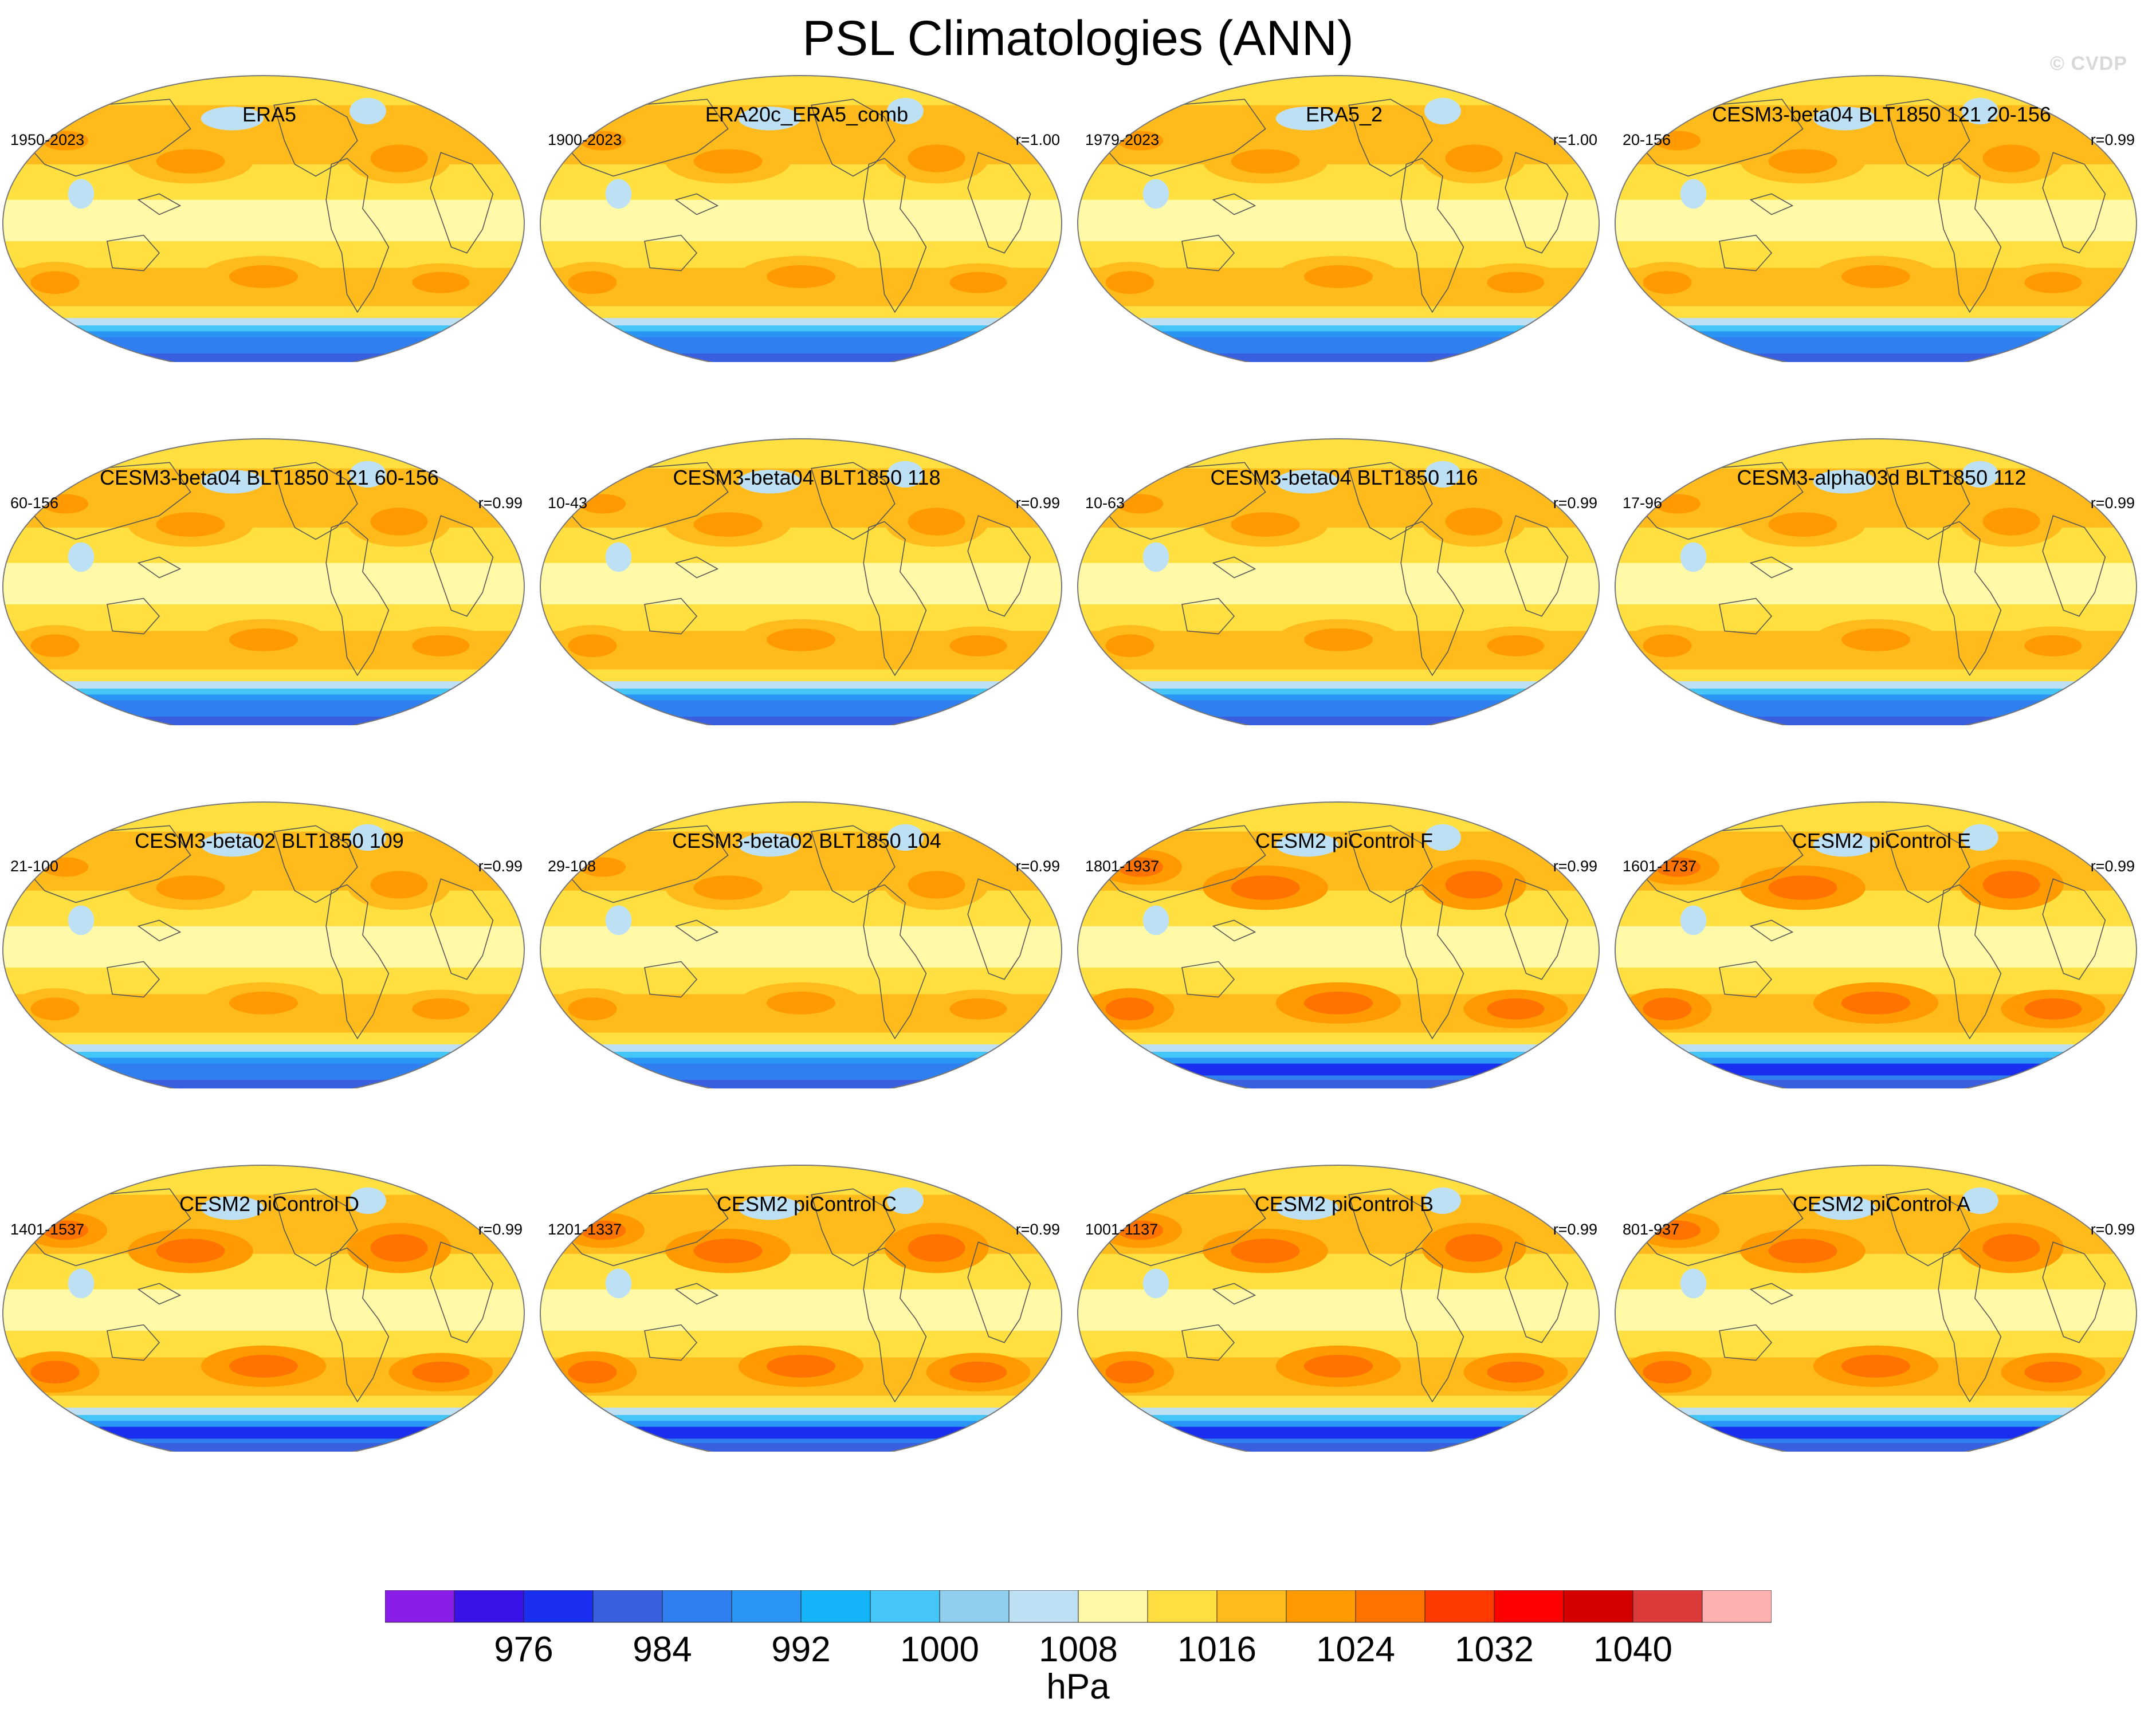 The width and height of the screenshot is (2156, 1714). I want to click on map-panel: CESM2 piControl E 1601-1737 r=0.99, so click(1881, 907).